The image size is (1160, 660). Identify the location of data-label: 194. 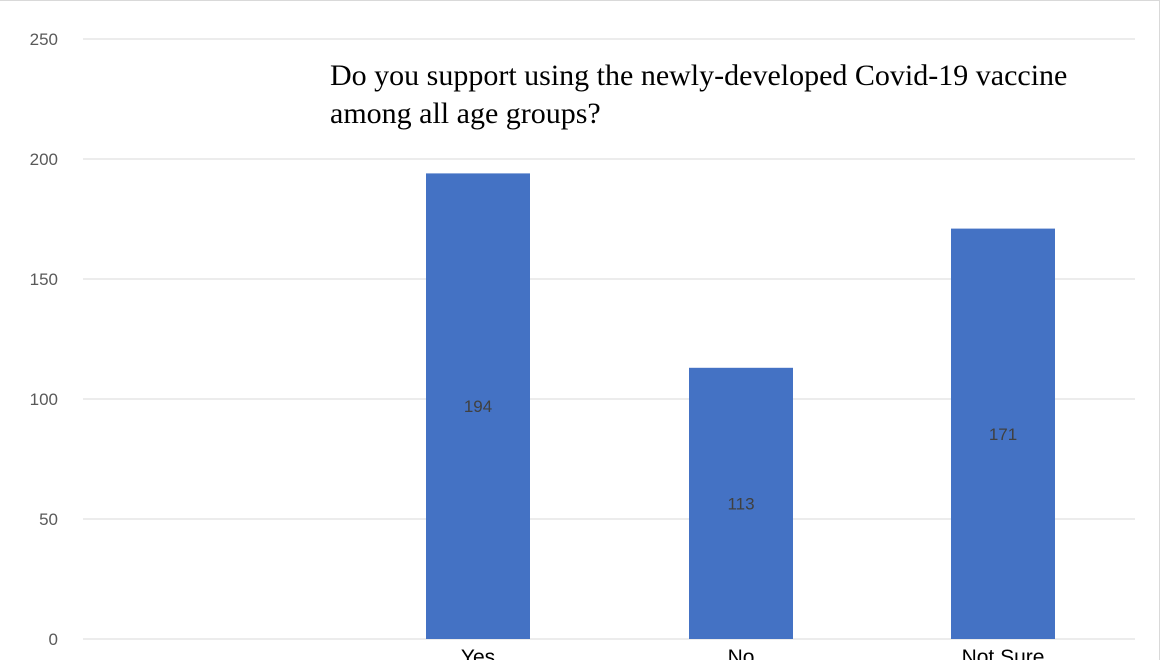
(478, 406).